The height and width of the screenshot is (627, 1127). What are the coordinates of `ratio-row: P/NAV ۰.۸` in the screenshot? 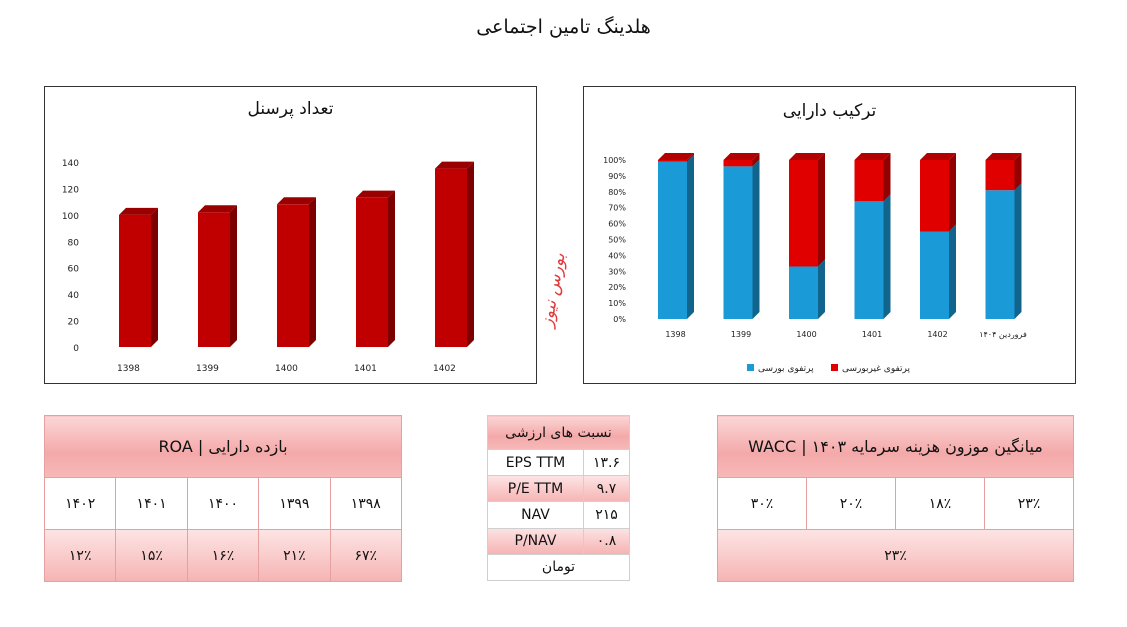 It's located at (559, 541).